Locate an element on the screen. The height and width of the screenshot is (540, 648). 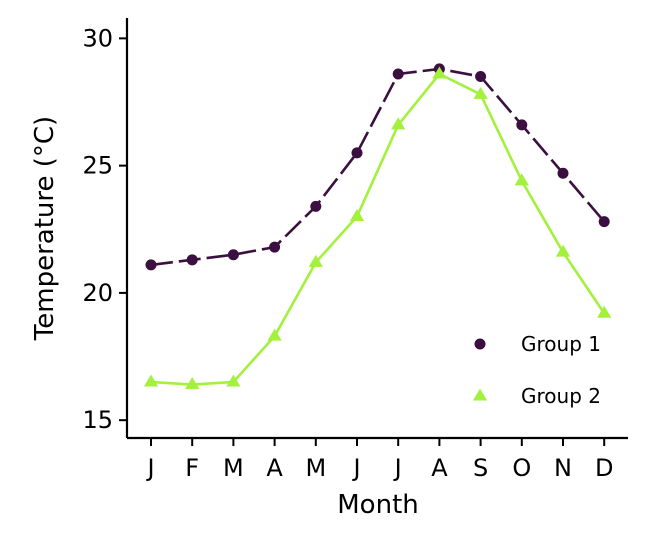
x-tick-label: F is located at coordinates (192, 468).